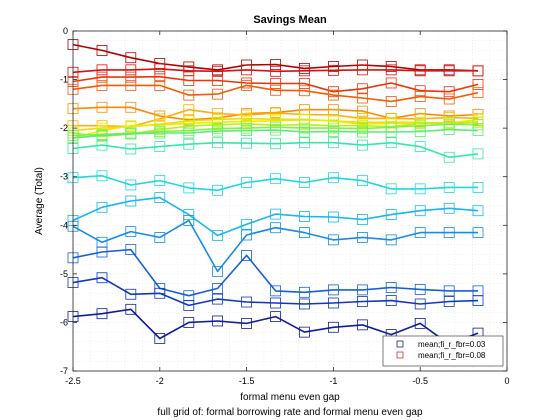 Image resolution: width=560 pixels, height=420 pixels. I want to click on x-tick-label: -0.5, so click(420, 381).